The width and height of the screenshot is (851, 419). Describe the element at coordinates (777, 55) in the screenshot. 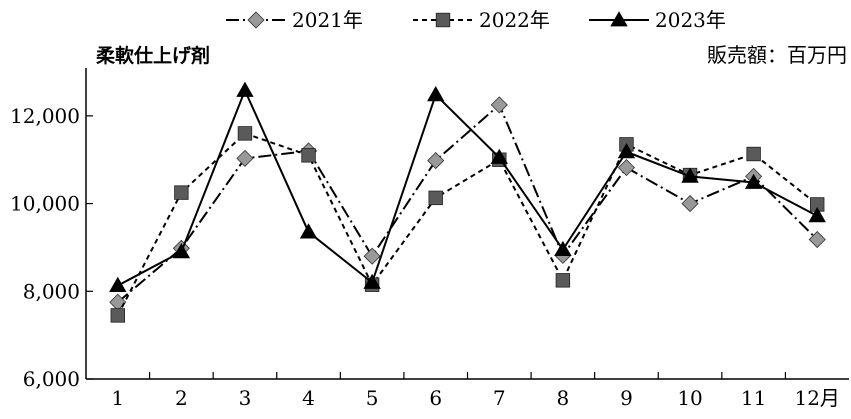

I see `unit-label: 販売額：百万円` at that location.